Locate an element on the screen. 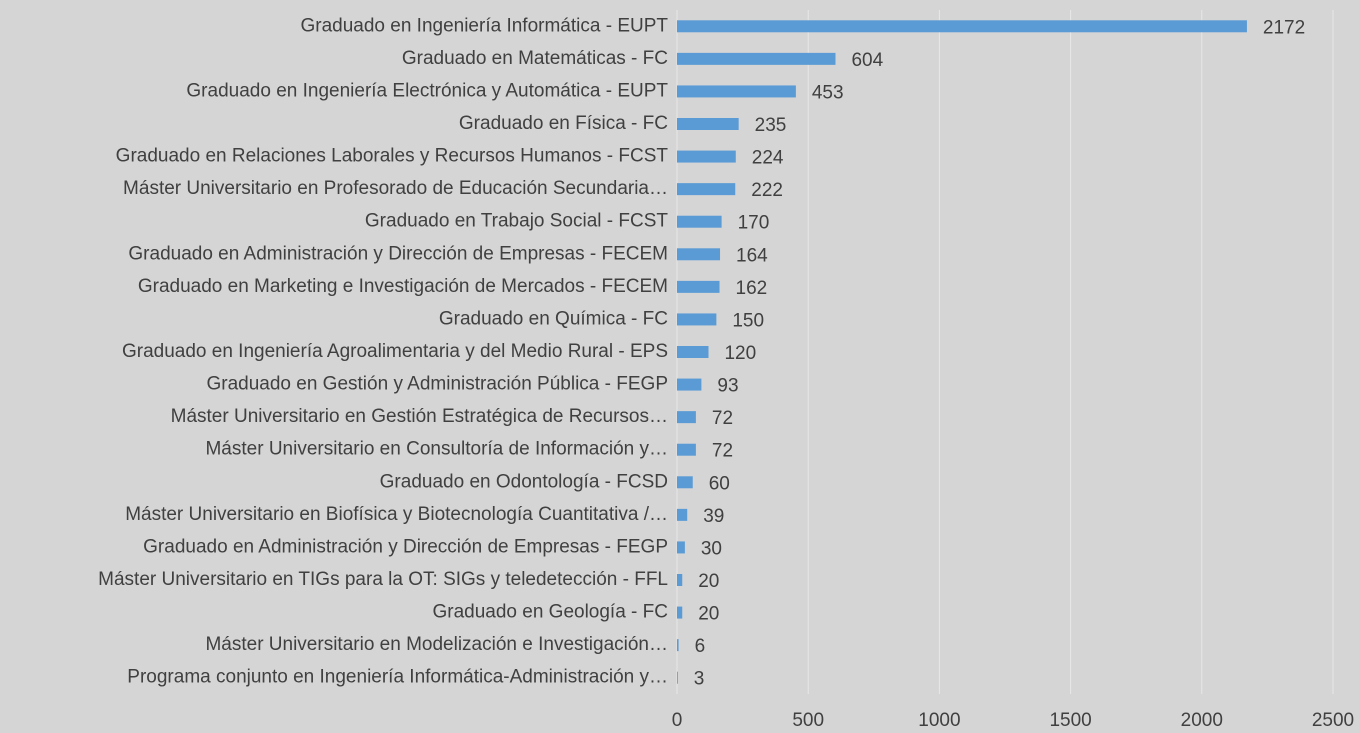  x-tick-label: 2000 is located at coordinates (1202, 720).